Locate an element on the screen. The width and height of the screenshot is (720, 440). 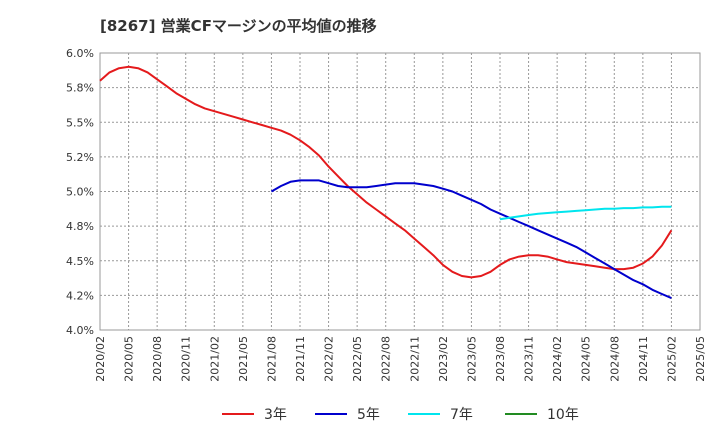
chart-title: [8267] 営業CFマージンの平均値の推移 is located at coordinates (238, 26).